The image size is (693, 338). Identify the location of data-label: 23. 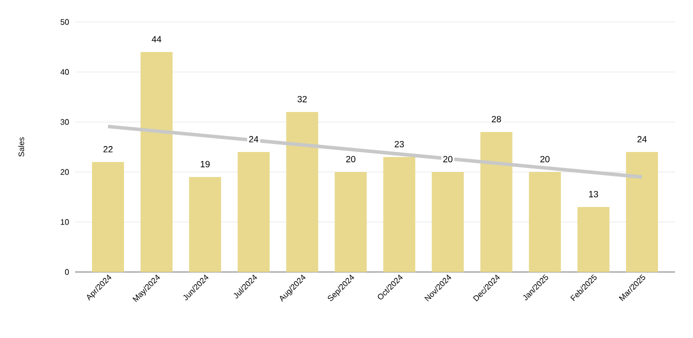
(399, 144).